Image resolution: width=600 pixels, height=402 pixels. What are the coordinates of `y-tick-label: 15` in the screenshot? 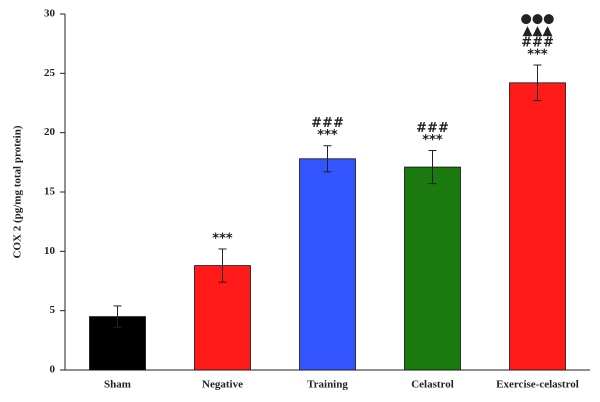 It's located at (50, 192).